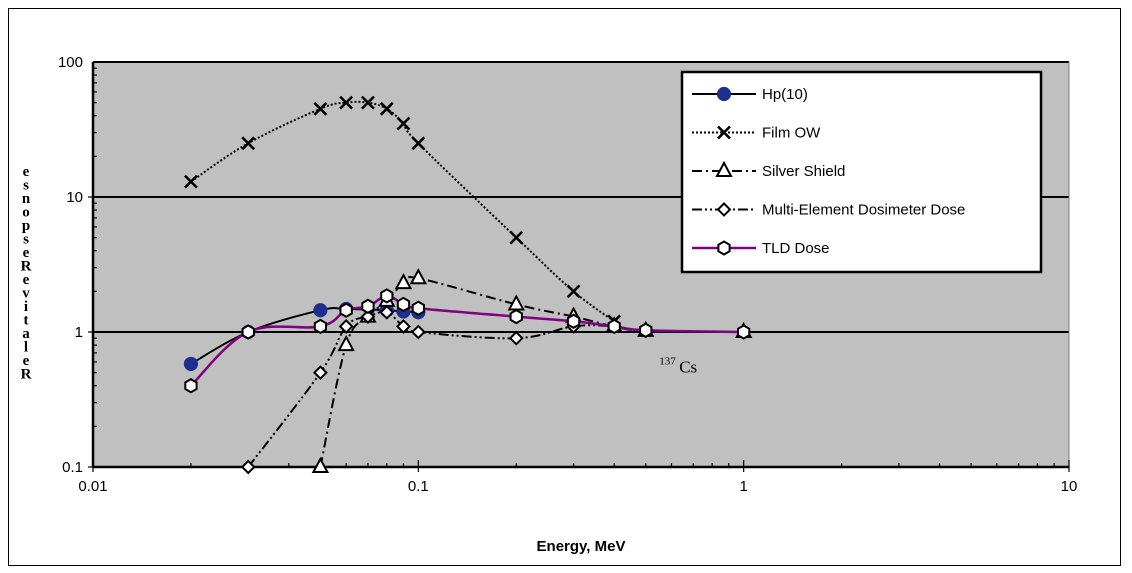 The height and width of the screenshot is (573, 1132). I want to click on legend-label: TLD Dose, so click(796, 248).